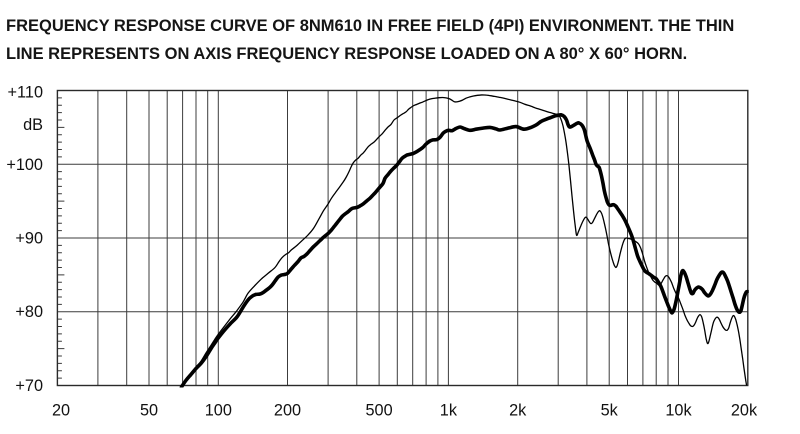 The width and height of the screenshot is (800, 434). I want to click on svg-text: +110, so click(25, 93).